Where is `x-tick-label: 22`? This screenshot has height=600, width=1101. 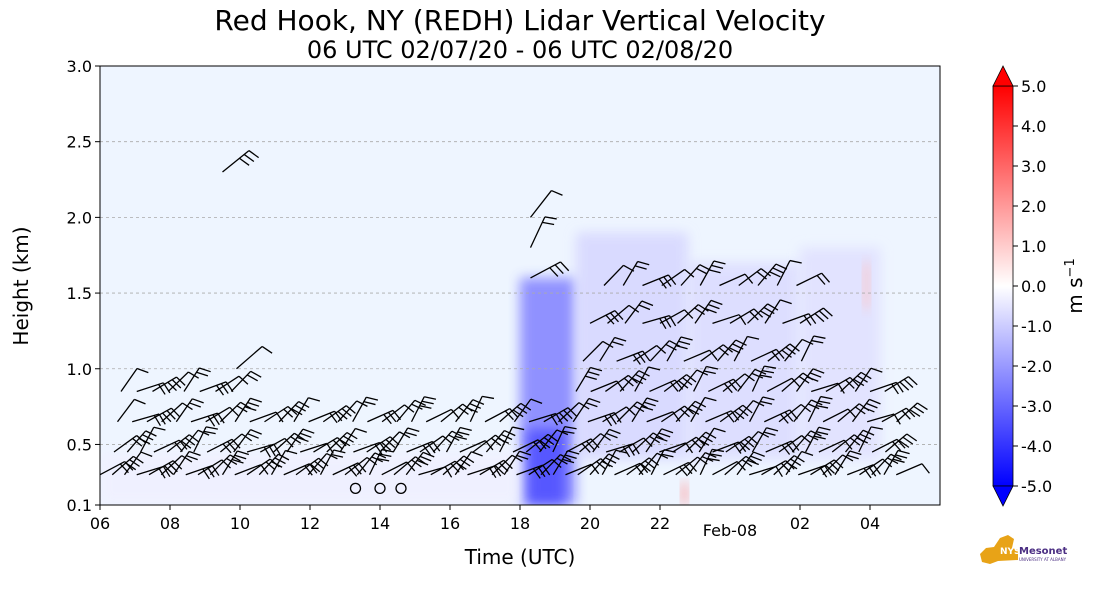
x-tick-label: 22 is located at coordinates (660, 523).